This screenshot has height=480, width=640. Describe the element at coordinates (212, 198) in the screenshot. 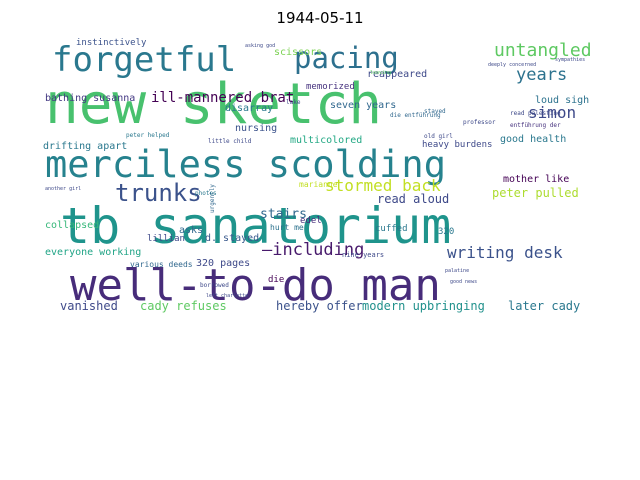

I see `word-55: urgently` at that location.